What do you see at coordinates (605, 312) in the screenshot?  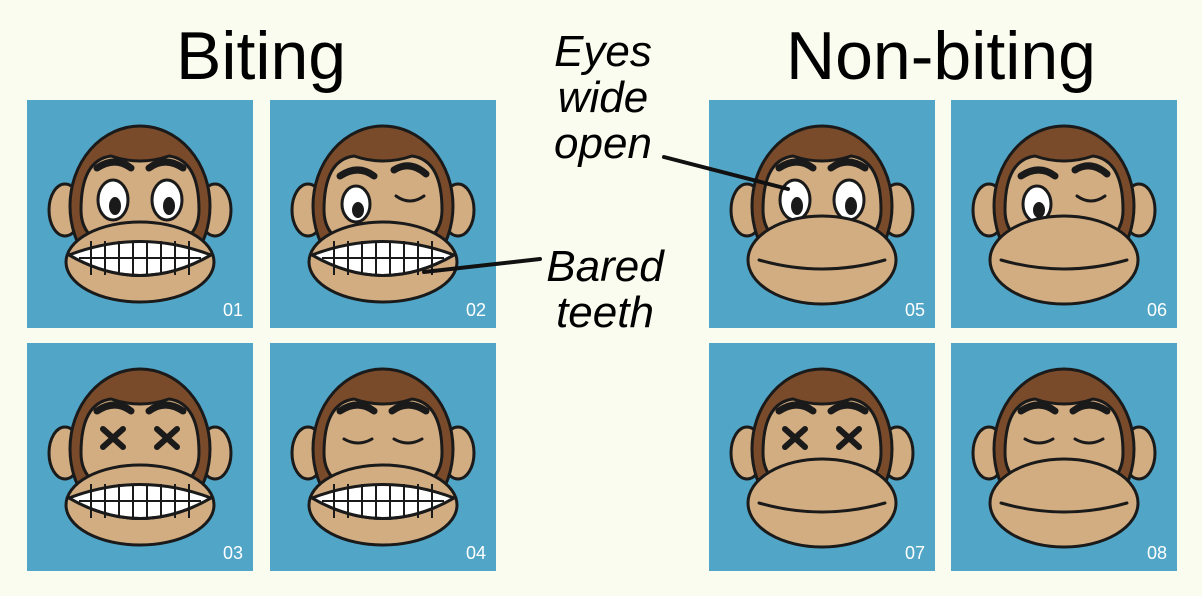 I see `callout-line: teeth` at bounding box center [605, 312].